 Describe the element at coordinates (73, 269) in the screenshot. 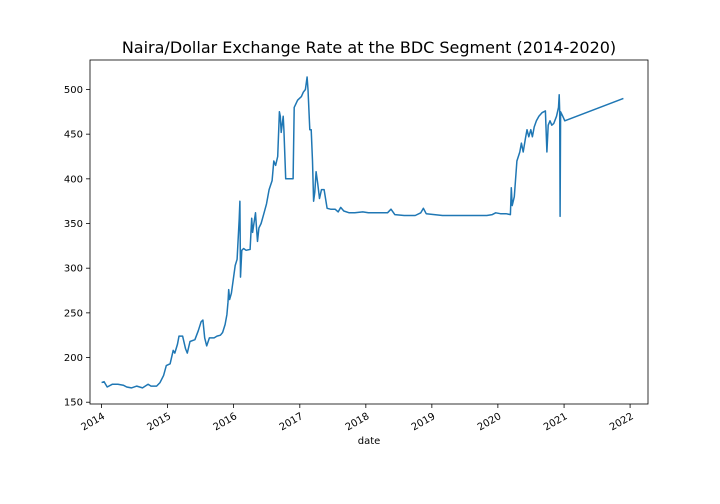

I see `y-tick-label: 300` at that location.